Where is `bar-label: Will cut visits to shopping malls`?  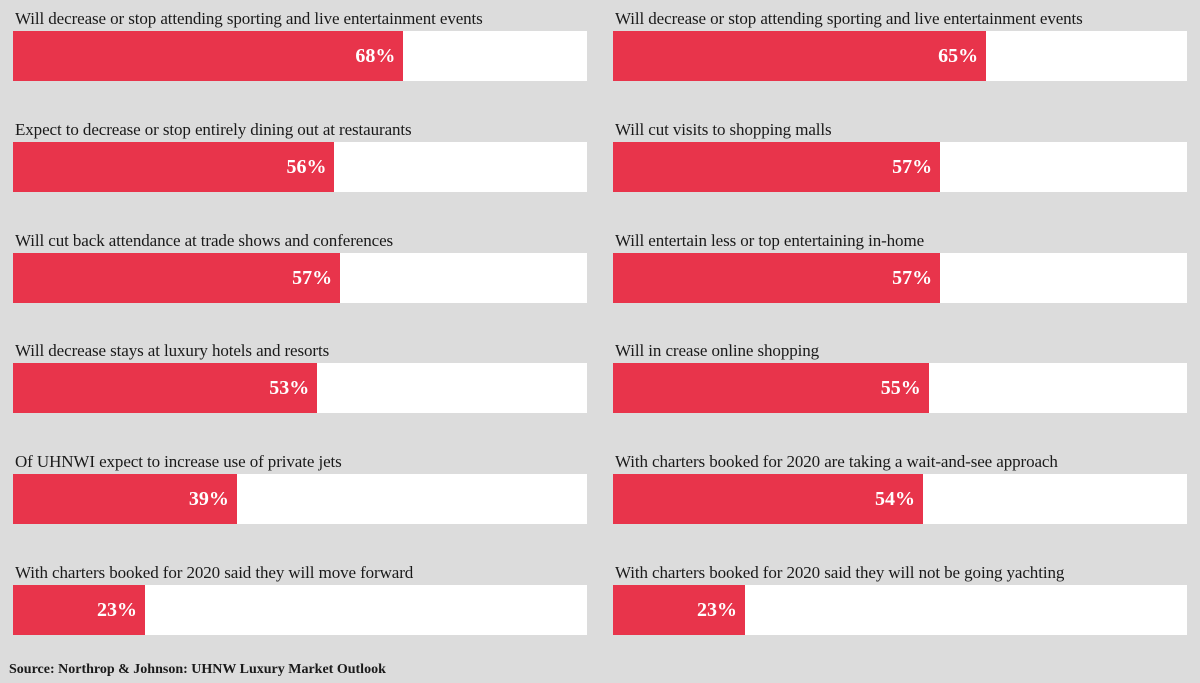 bar-label: Will cut visits to shopping malls is located at coordinates (723, 129).